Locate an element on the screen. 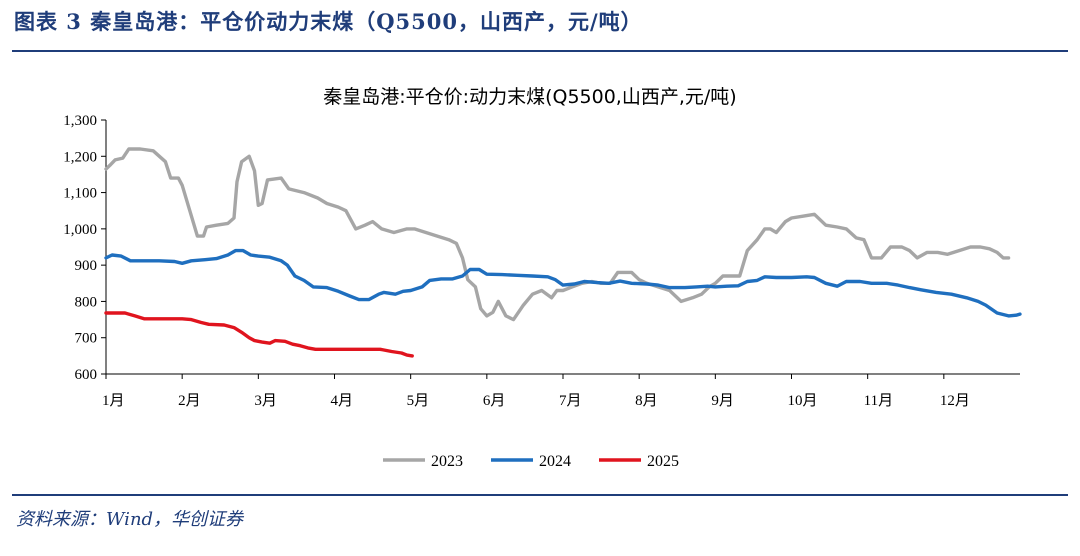  x-tick-label: 4月 is located at coordinates (342, 401).